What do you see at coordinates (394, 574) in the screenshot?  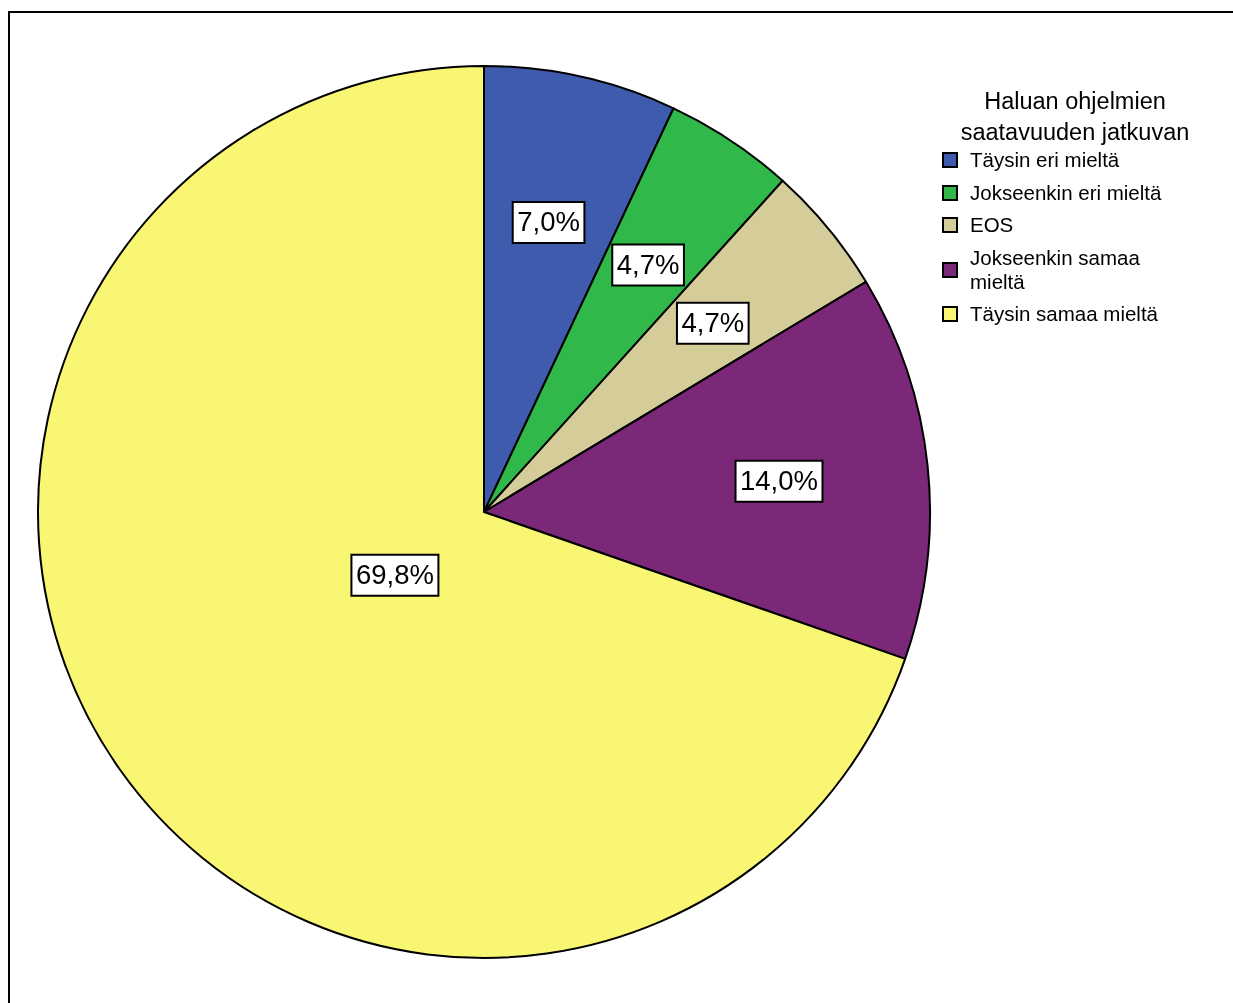 I see `data-label: 69,8%` at bounding box center [394, 574].